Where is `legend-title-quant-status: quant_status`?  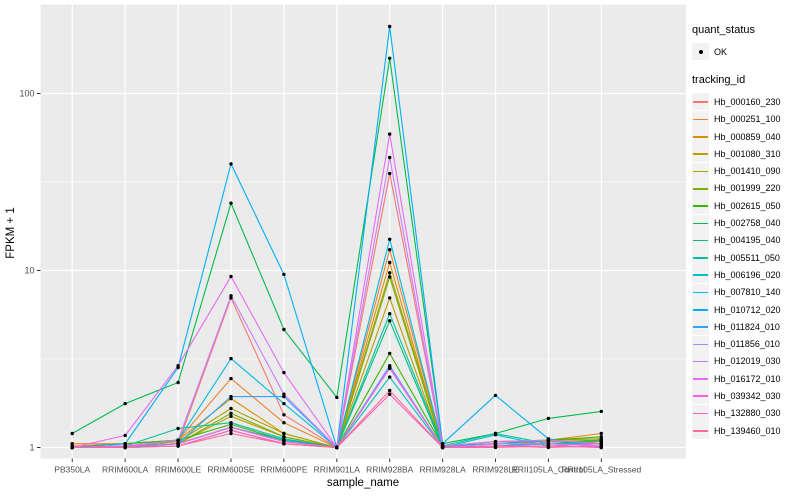
legend-title-quant-status: quant_status is located at coordinates (723, 30).